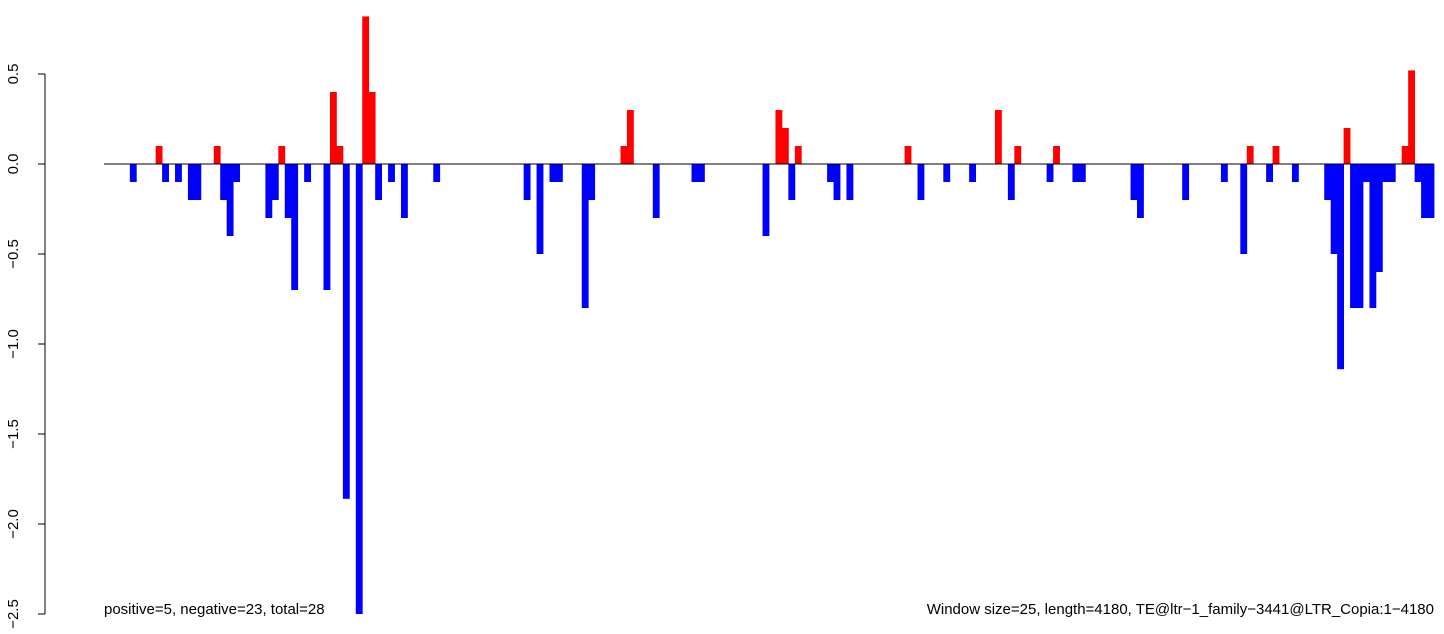 The height and width of the screenshot is (634, 1444). Describe the element at coordinates (13, 524) in the screenshot. I see `y-tick-label: −2.0` at that location.